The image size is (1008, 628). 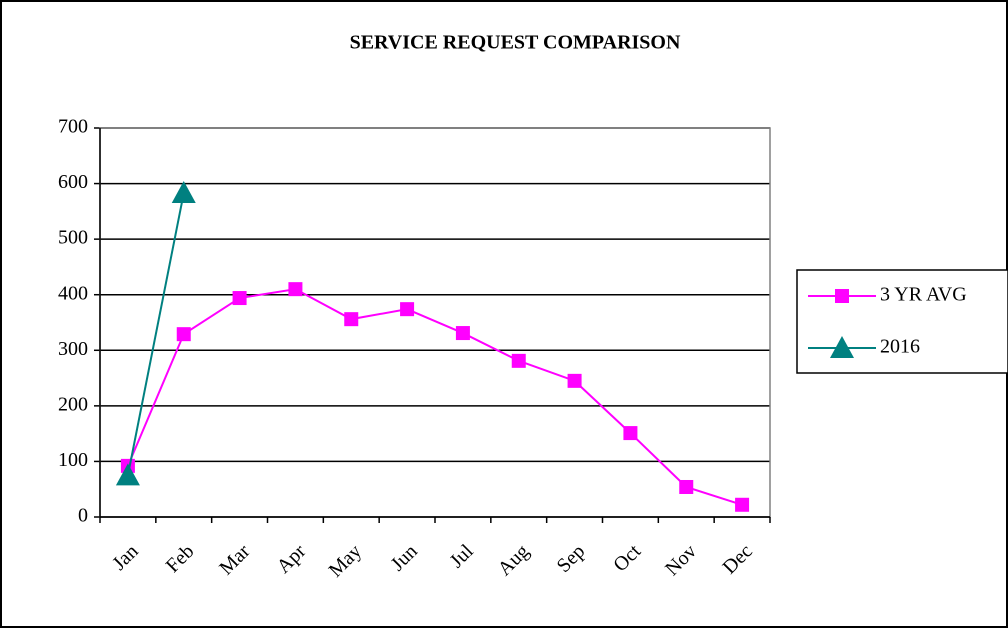 What do you see at coordinates (515, 43) in the screenshot?
I see `chart-title: SERVICE REQUEST COMPARISON` at bounding box center [515, 43].